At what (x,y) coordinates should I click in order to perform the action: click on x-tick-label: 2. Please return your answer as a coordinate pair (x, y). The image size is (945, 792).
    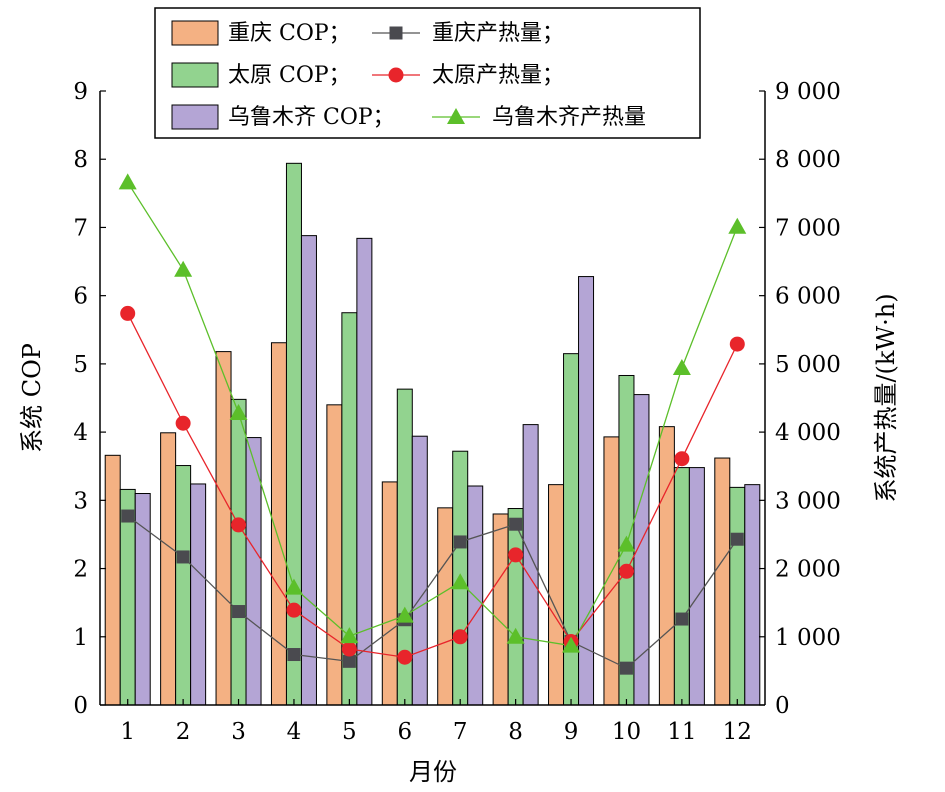
    Looking at the image, I should click on (183, 732).